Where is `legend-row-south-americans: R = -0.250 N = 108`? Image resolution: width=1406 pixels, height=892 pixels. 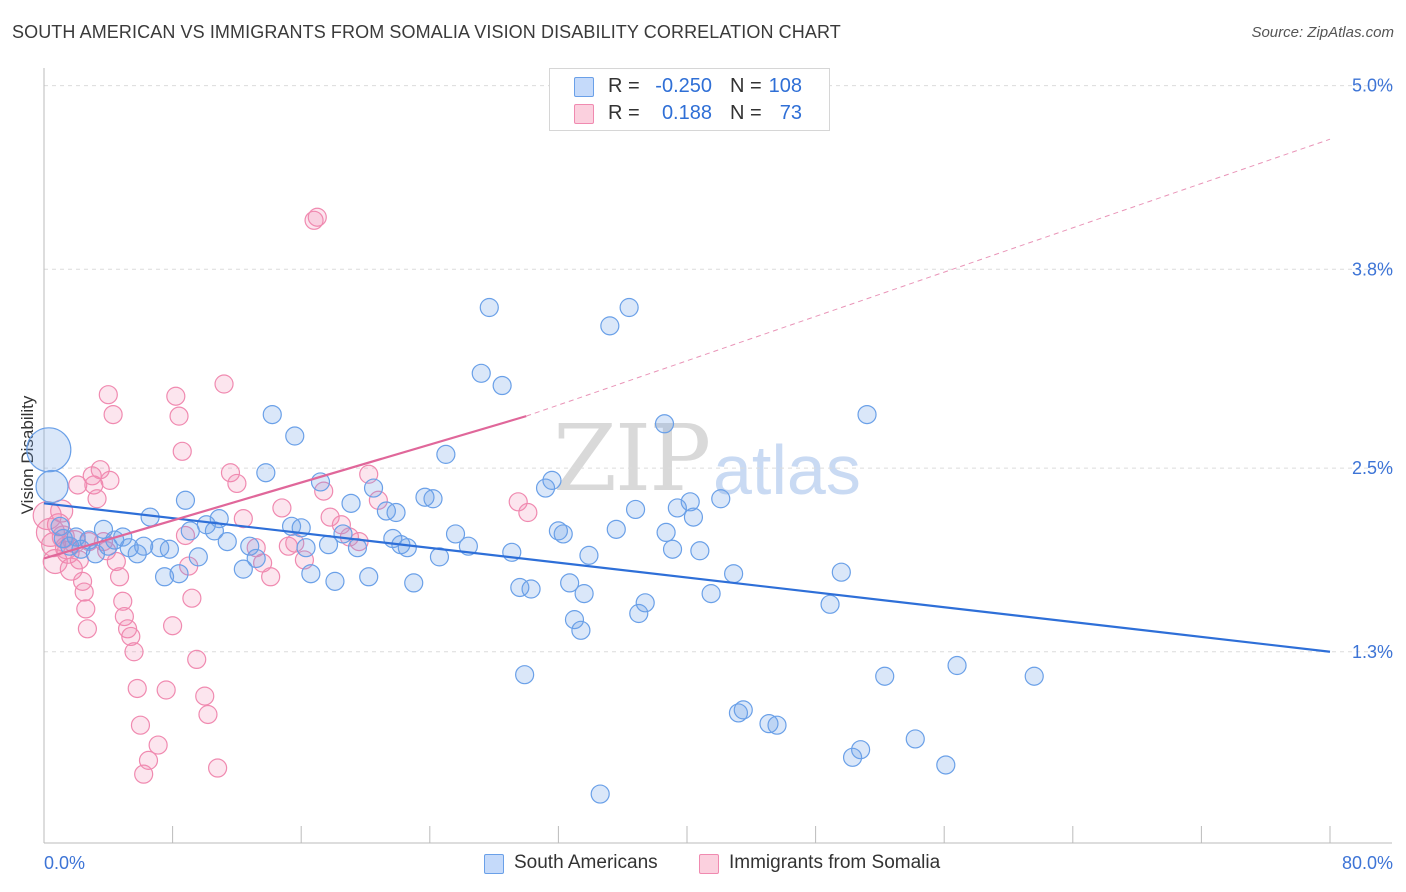 legend-row-south-americans: R = -0.250 N = 108 is located at coordinates (689, 88).